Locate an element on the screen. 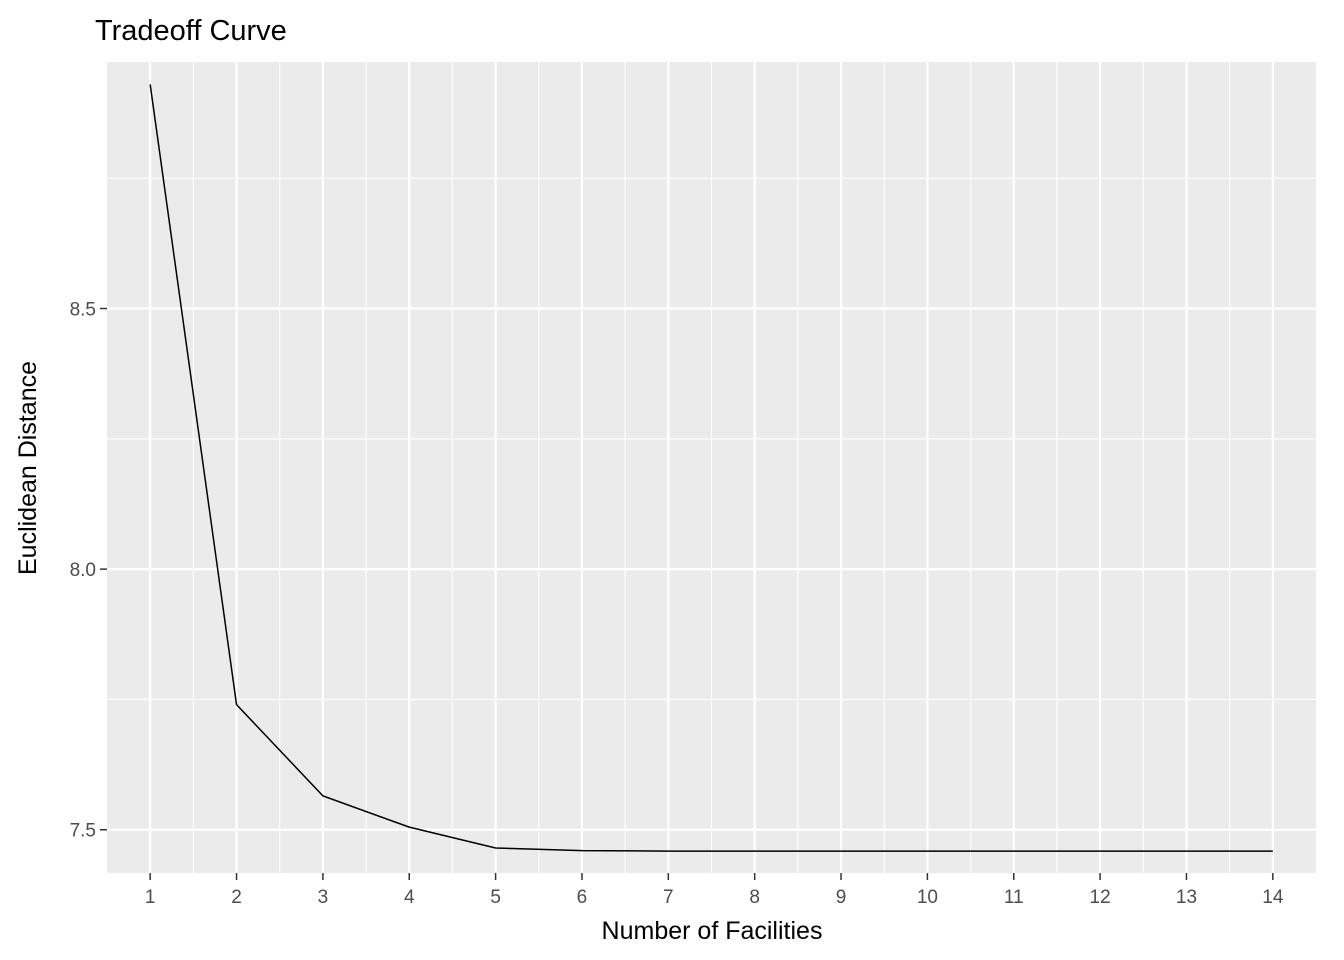 The image size is (1344, 960). x-tick-label: 14 is located at coordinates (1273, 897).